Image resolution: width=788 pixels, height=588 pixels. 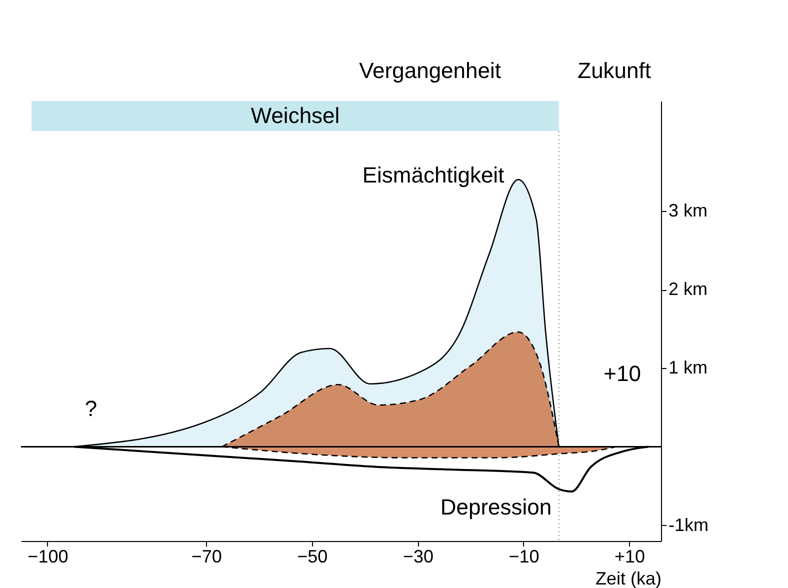 What do you see at coordinates (630, 556) in the screenshot?
I see `x-tick-label: +10` at bounding box center [630, 556].